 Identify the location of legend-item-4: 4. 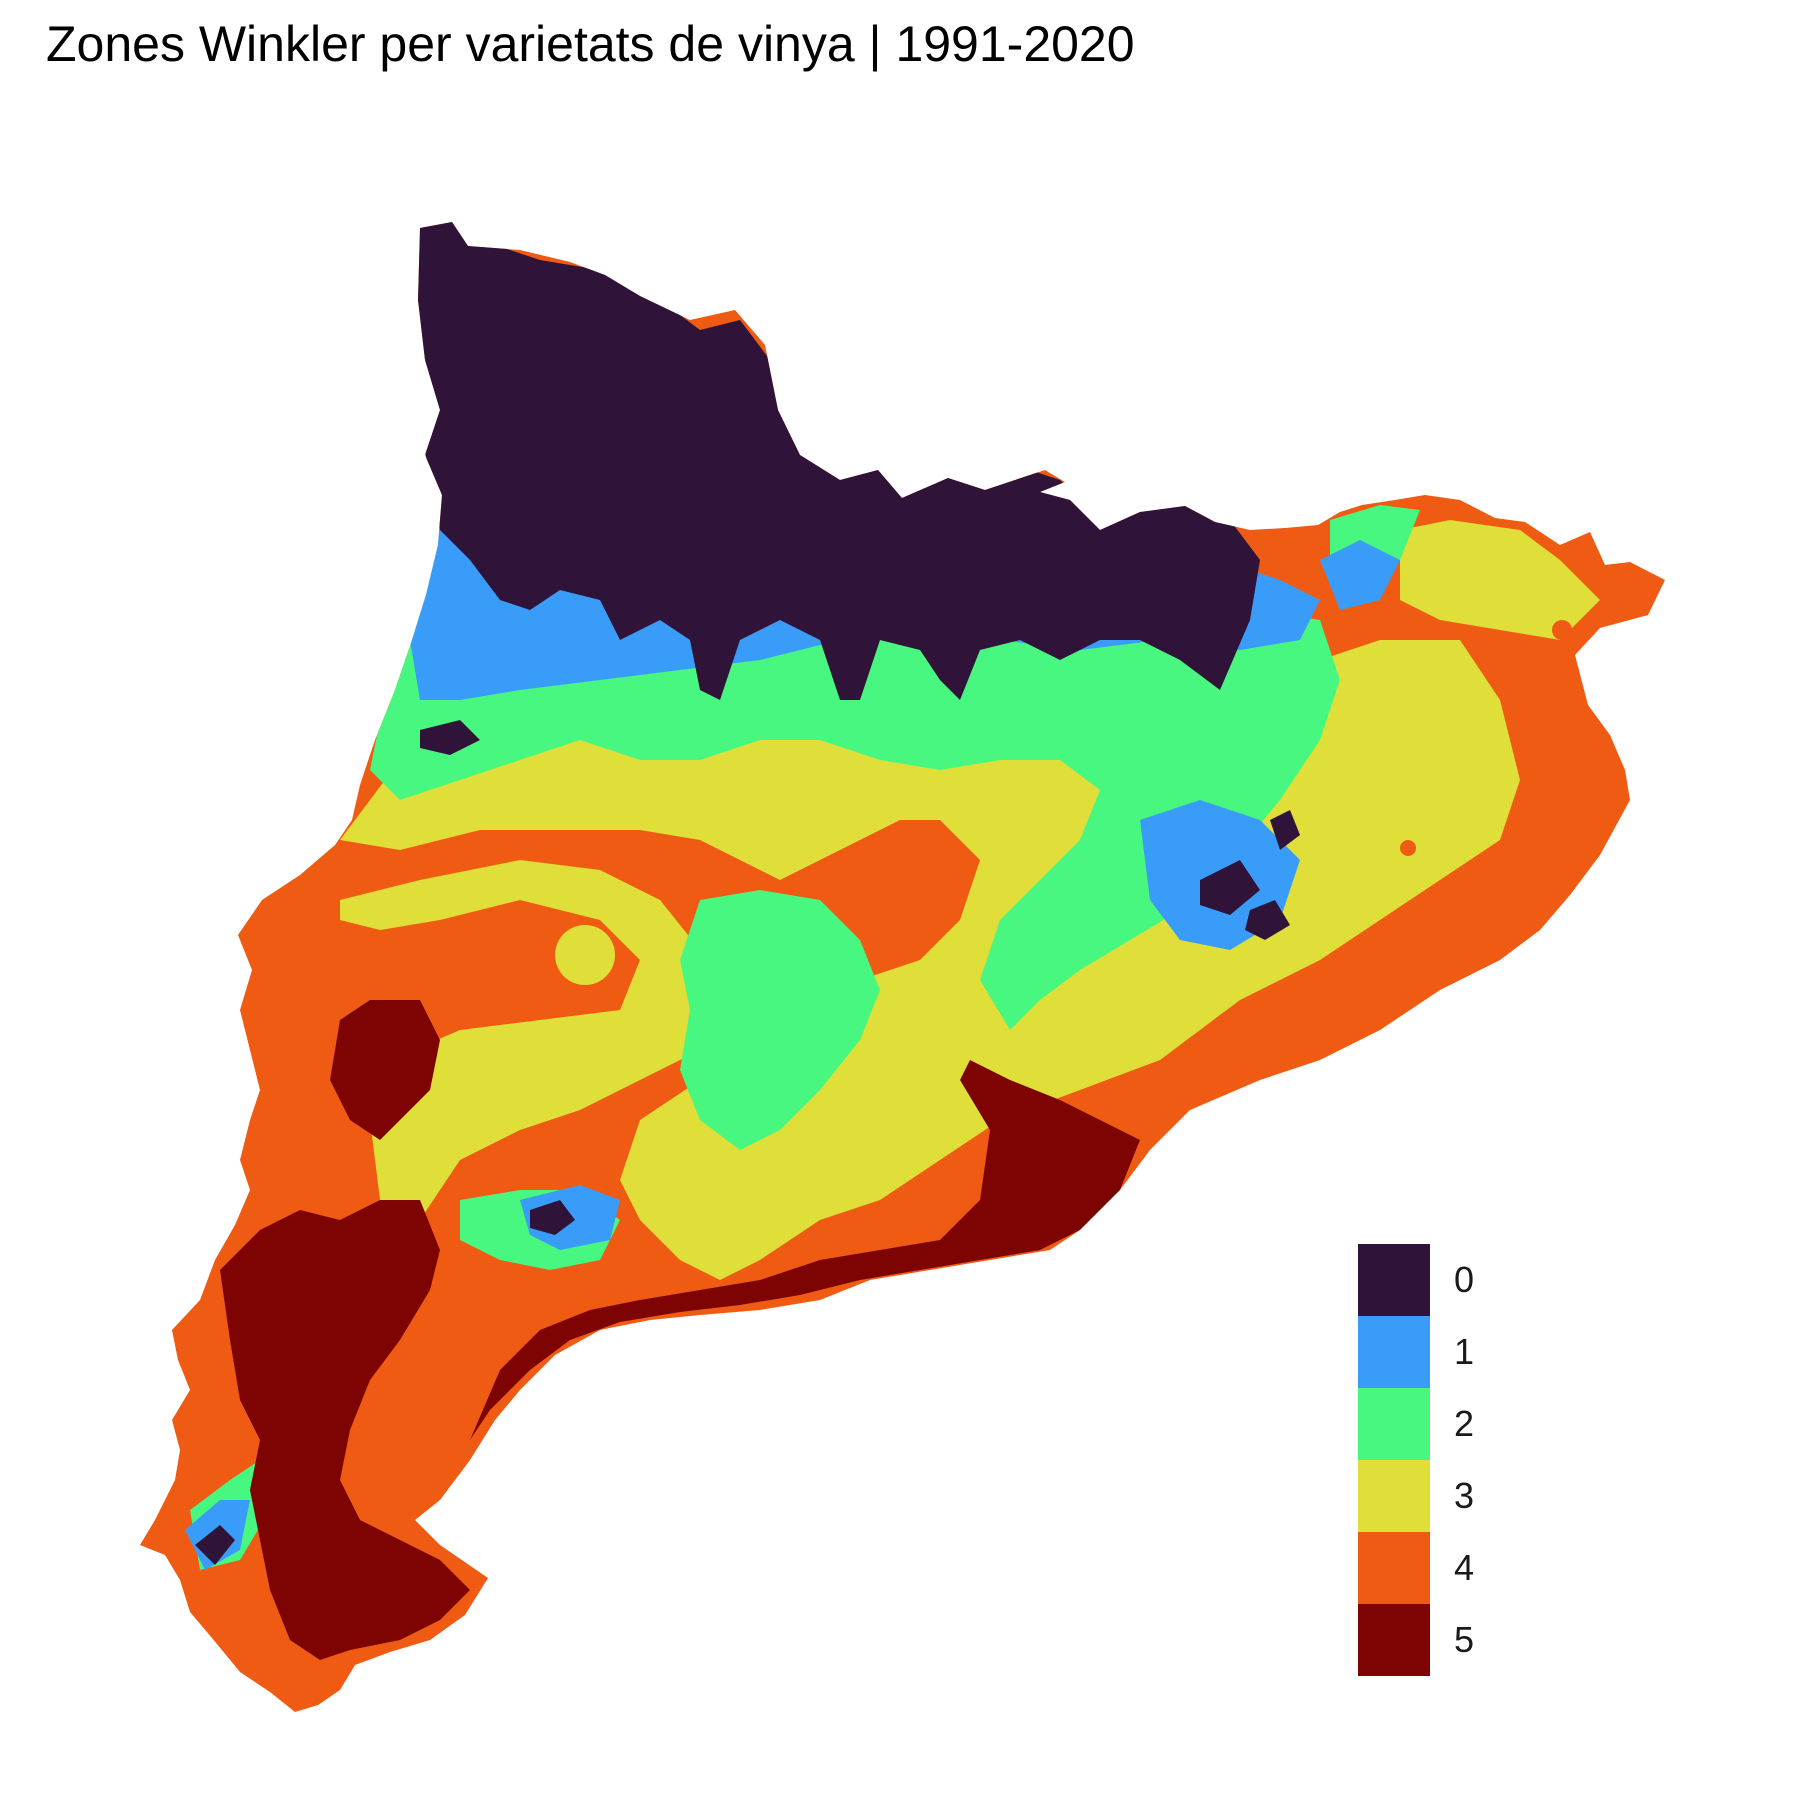
(1416, 1568).